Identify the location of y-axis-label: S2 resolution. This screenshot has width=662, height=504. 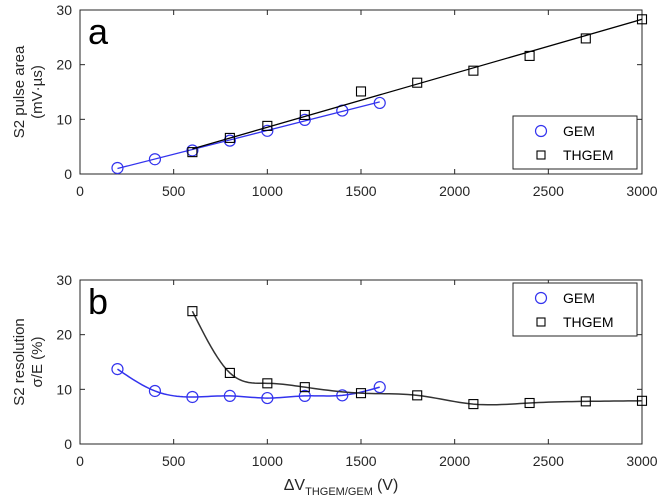
(19, 362).